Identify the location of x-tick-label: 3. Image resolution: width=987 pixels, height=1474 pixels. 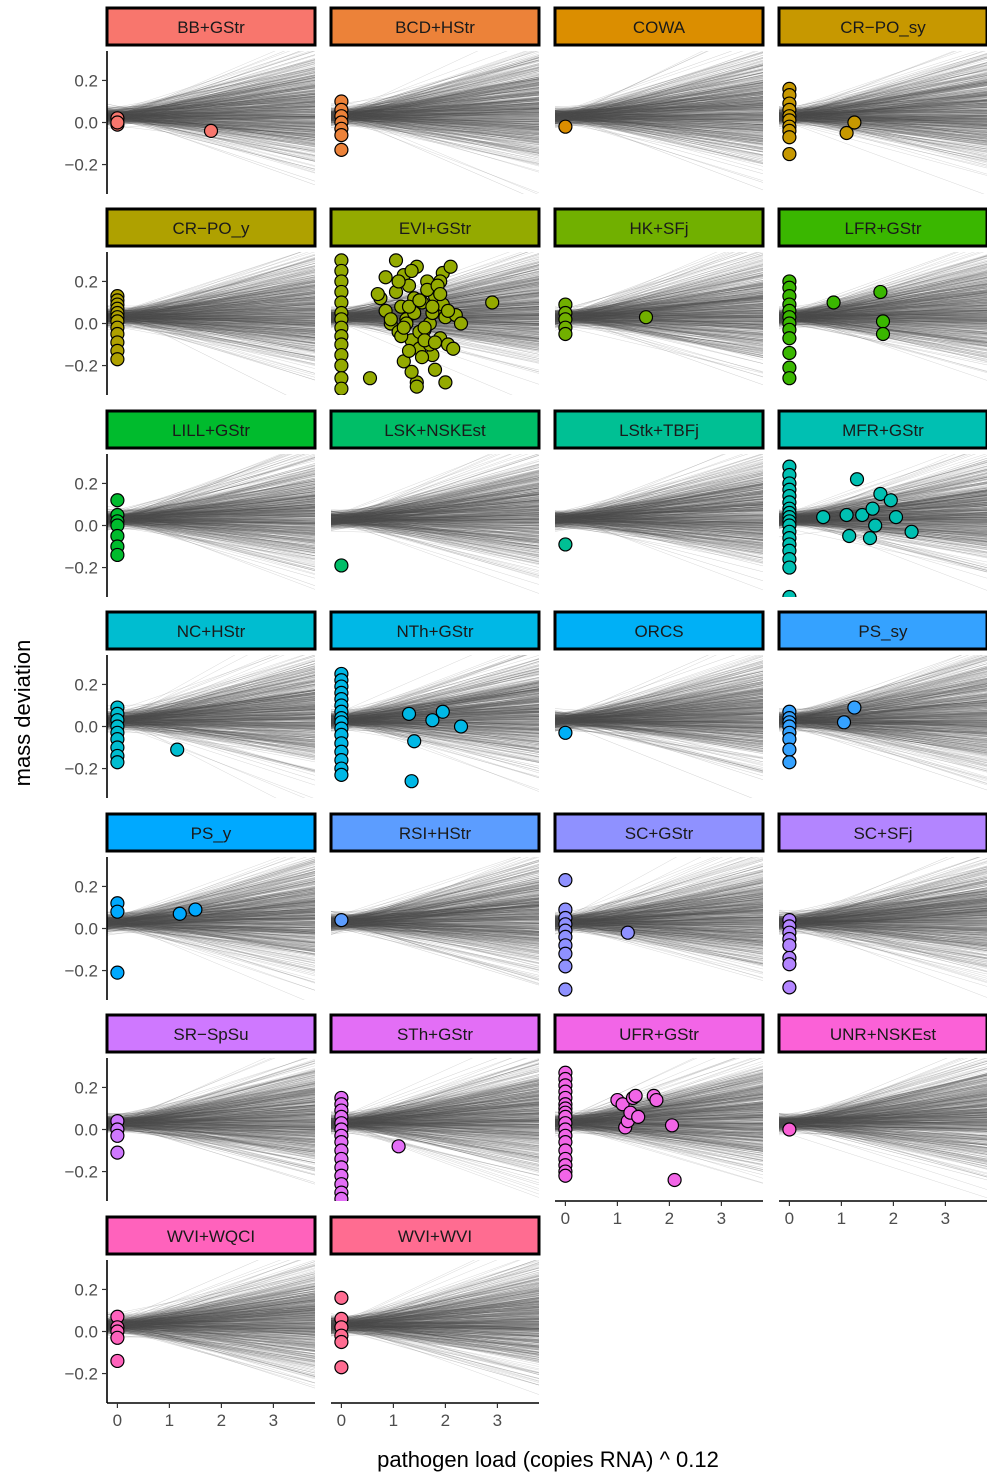
(945, 1218).